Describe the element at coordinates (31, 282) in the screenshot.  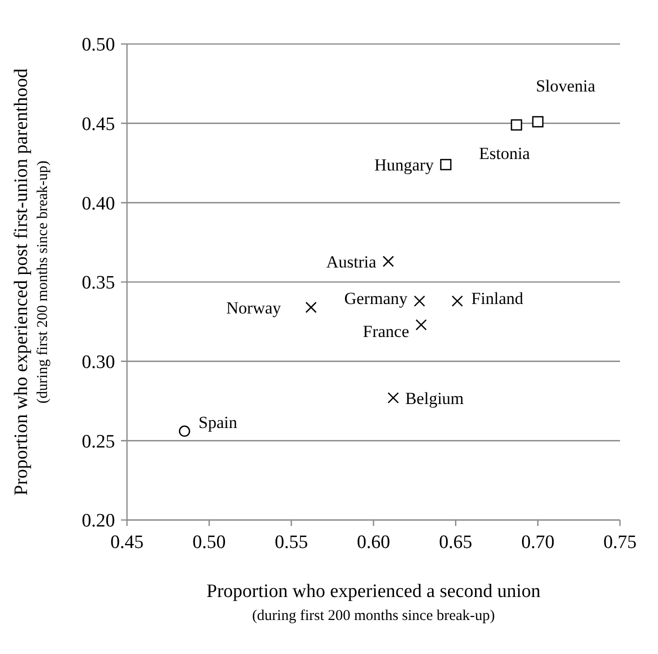
I see `y-axis-title: Proportion who experienced post first-union parenthood (during first 200 months since break-up)` at that location.